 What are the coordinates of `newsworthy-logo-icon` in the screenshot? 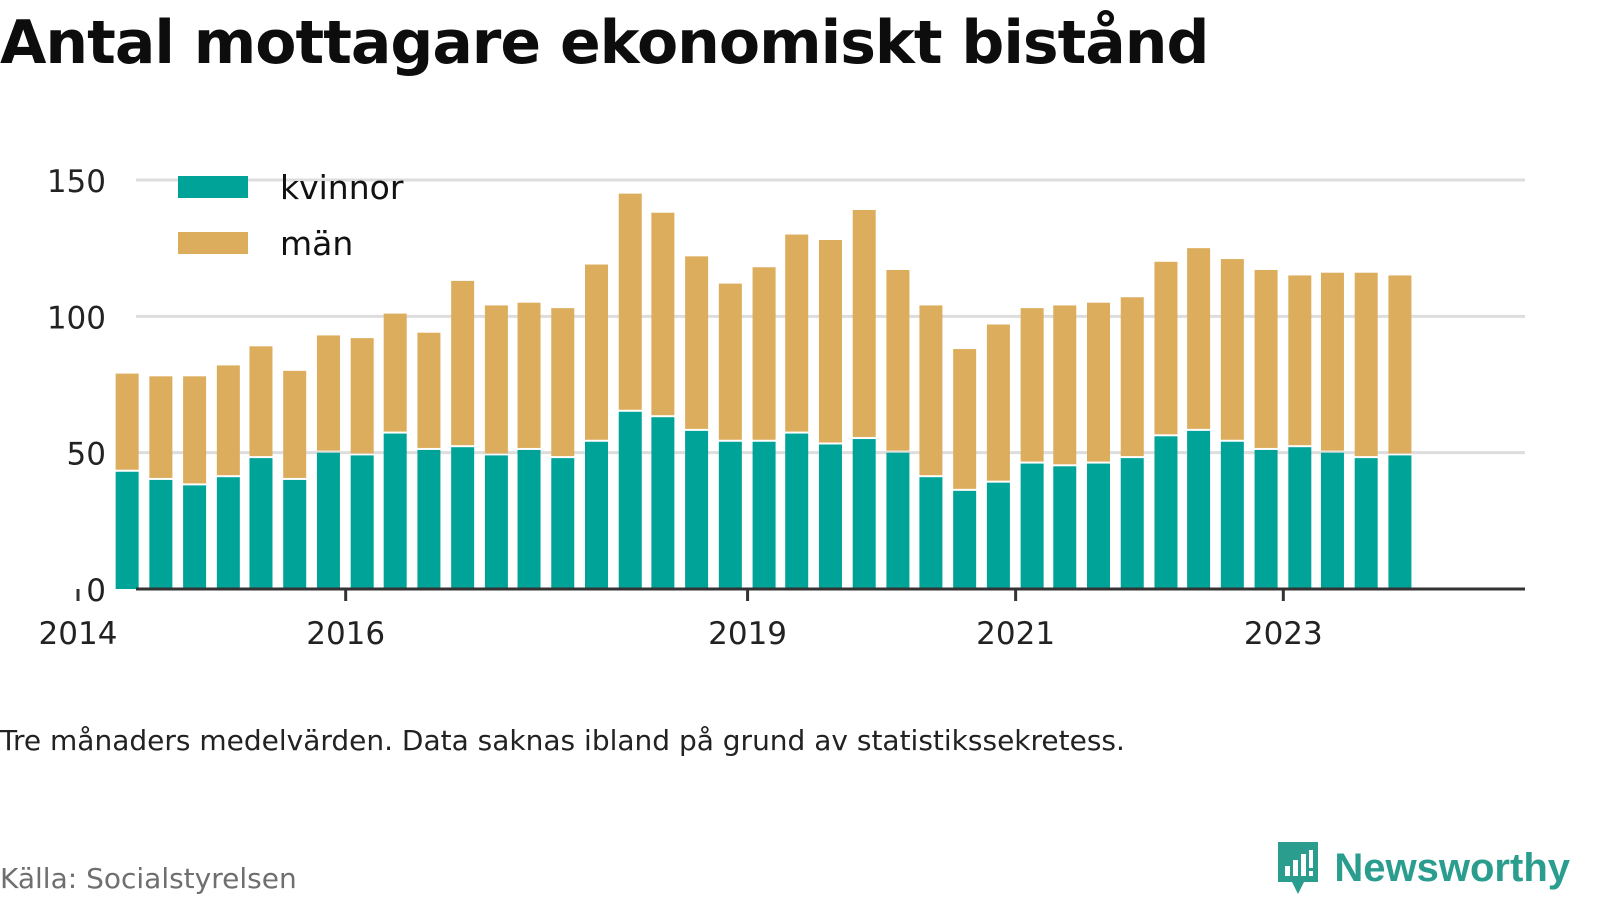 It's located at (1298, 868).